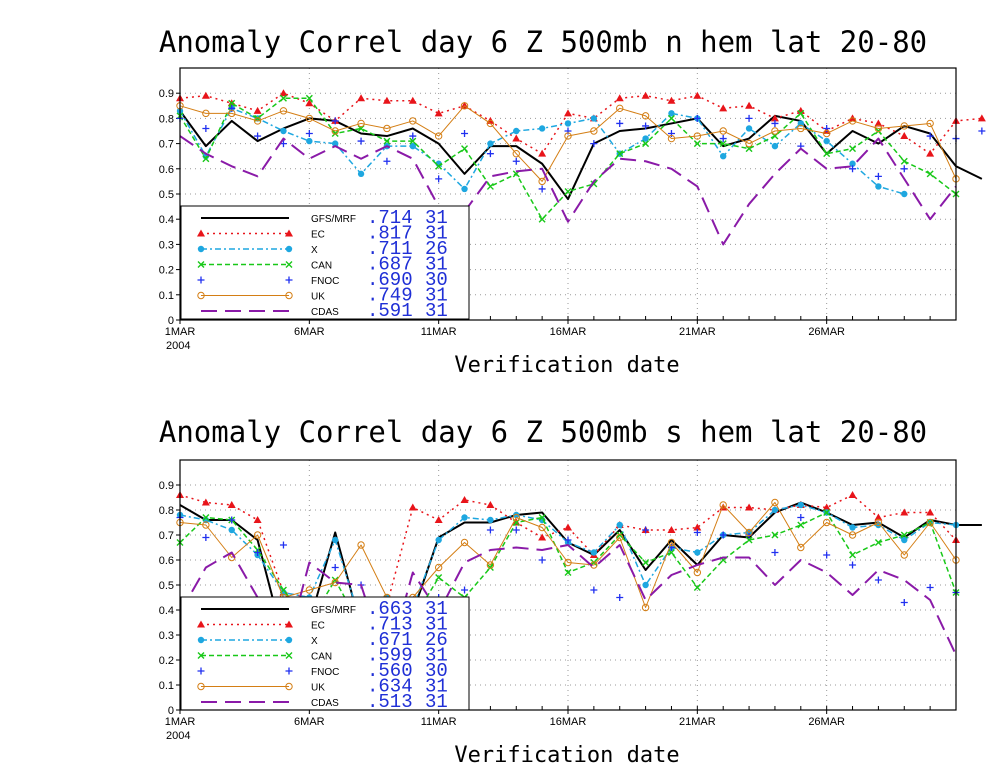 Image resolution: width=1000 pixels, height=777 pixels. What do you see at coordinates (697, 722) in the screenshot?
I see `x-tick-label: 21MAR` at bounding box center [697, 722].